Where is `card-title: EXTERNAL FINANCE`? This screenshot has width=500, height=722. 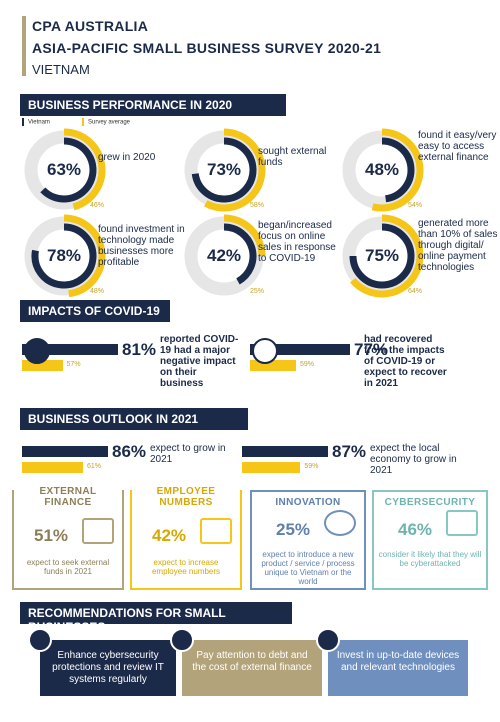 card-title: EXTERNAL FINANCE is located at coordinates (68, 497).